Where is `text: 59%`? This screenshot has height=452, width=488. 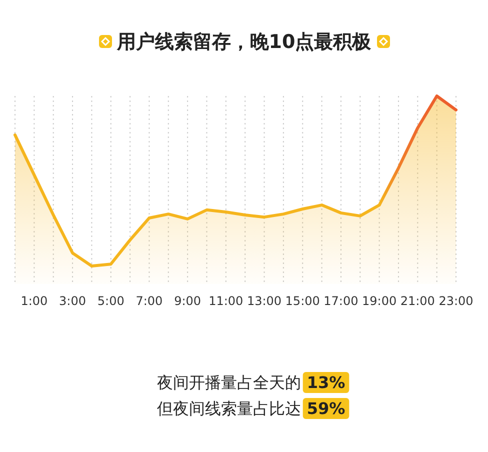
text: 59% is located at coordinates (326, 408).